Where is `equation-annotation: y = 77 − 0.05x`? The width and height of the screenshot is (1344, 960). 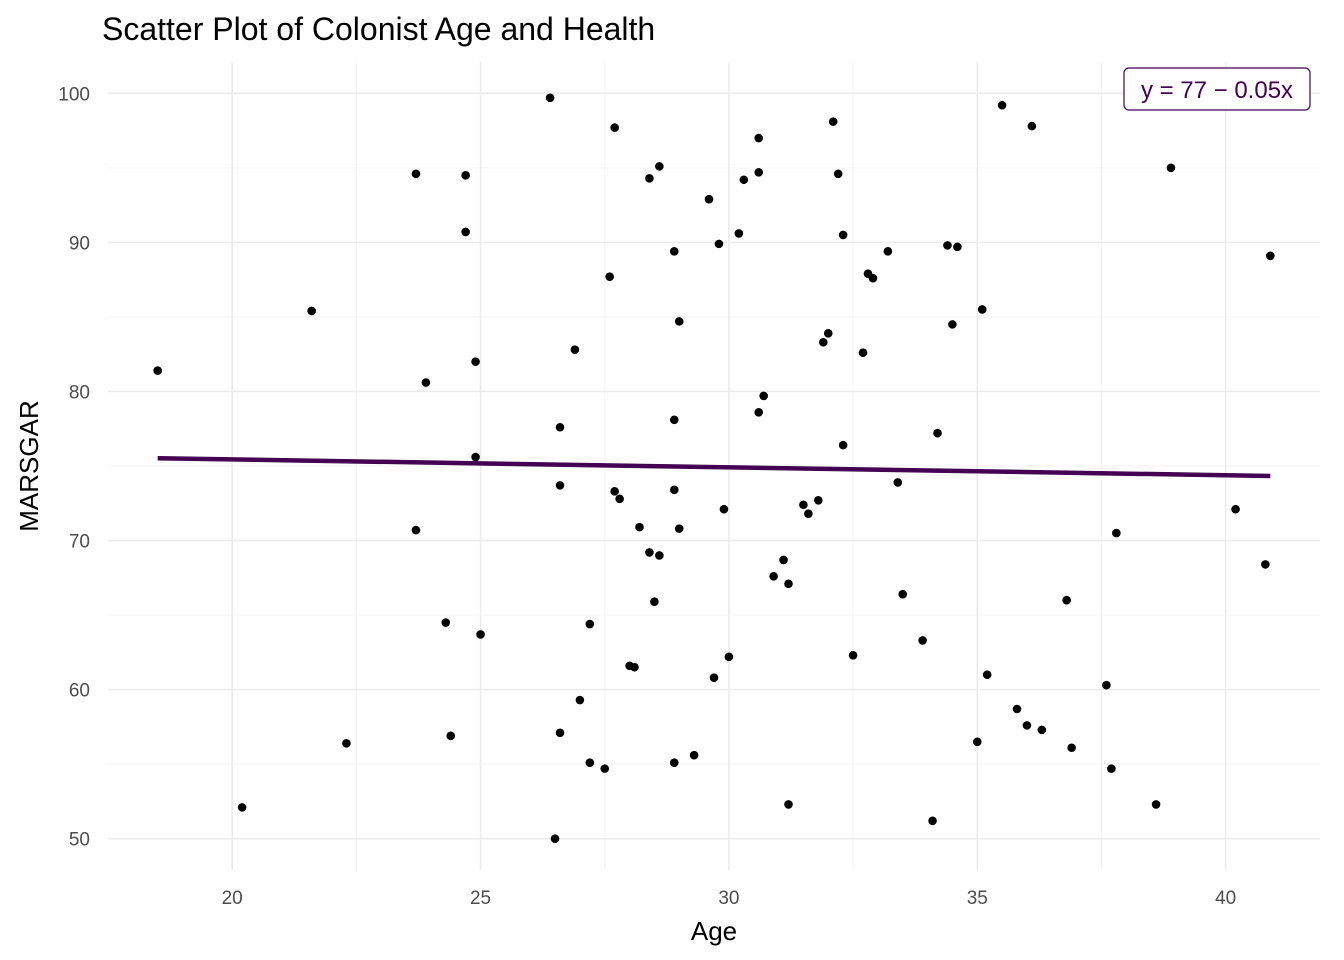 equation-annotation: y = 77 − 0.05x is located at coordinates (1217, 89).